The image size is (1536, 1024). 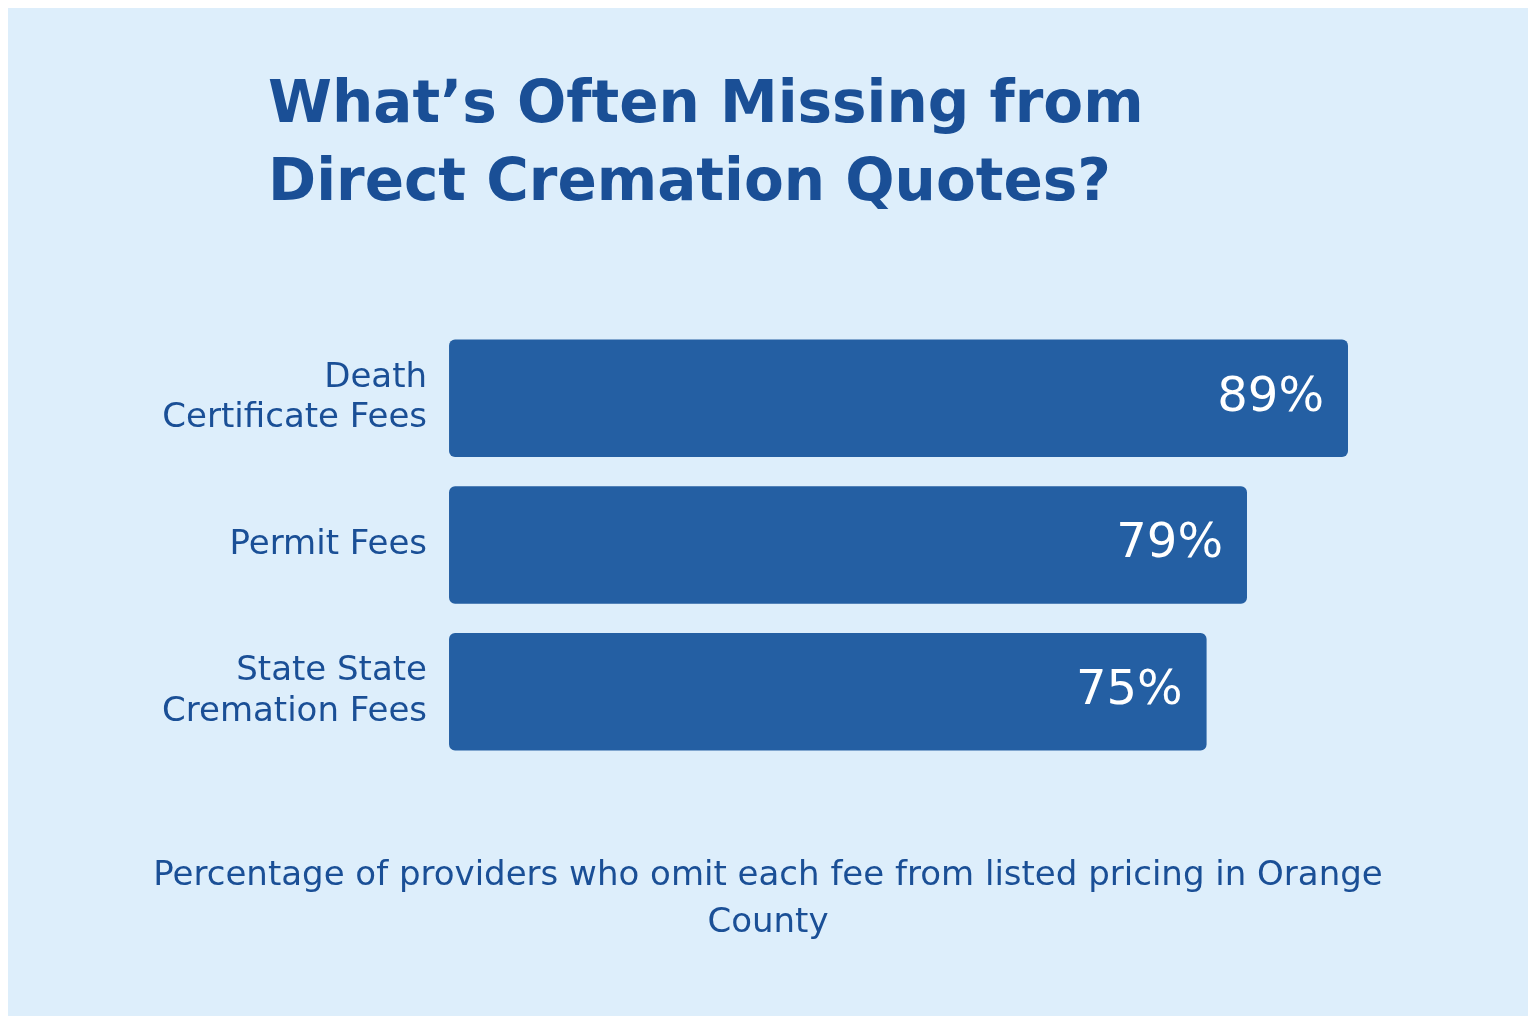 I want to click on data-label: 89%, so click(x=1270, y=393).